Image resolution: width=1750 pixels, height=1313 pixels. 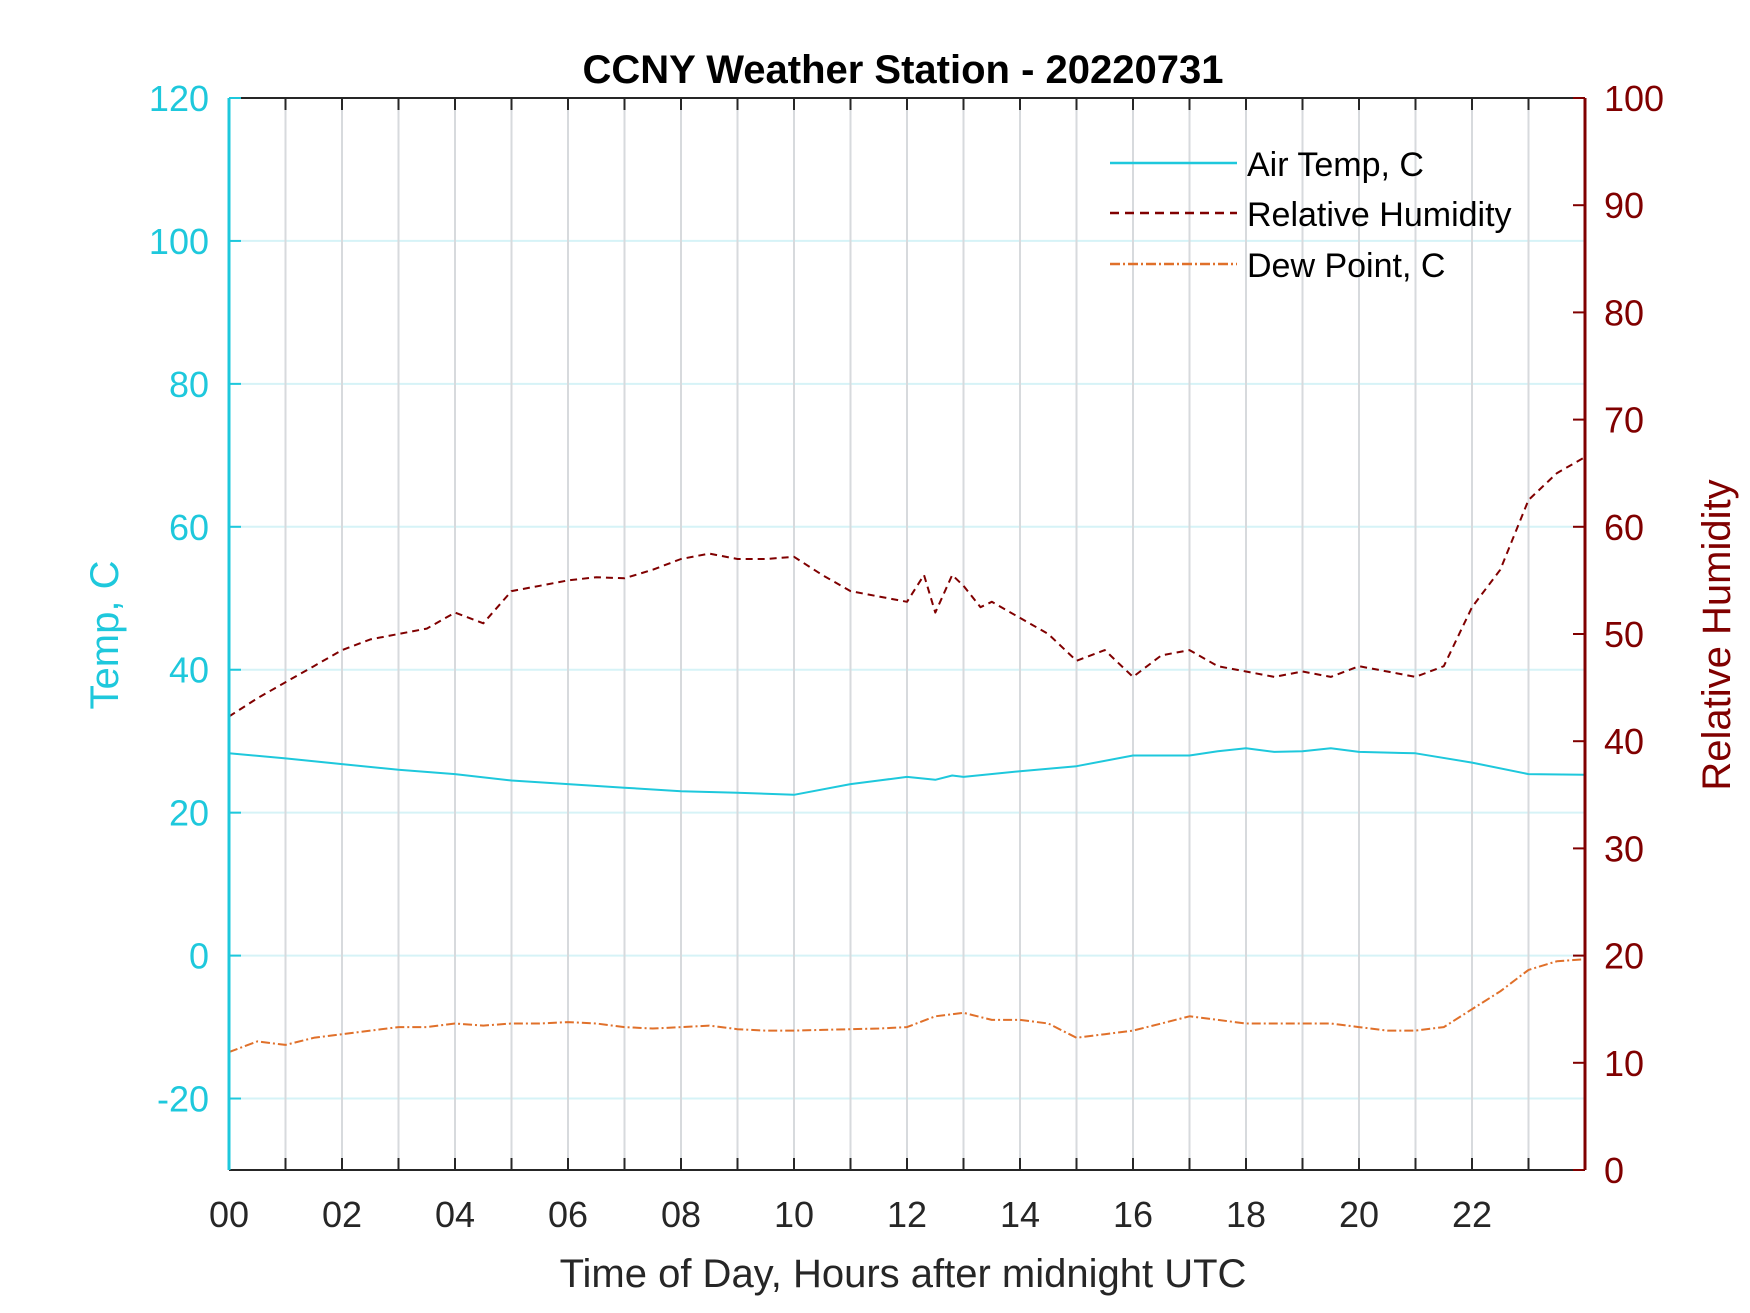 I want to click on x-tick-label: 14, so click(x=1020, y=1214).